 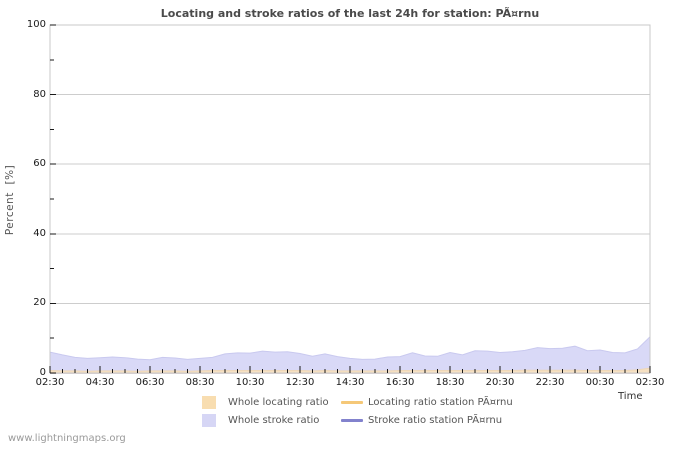 What do you see at coordinates (550, 382) in the screenshot?
I see `x-tick-label-22:30: 22:30` at bounding box center [550, 382].